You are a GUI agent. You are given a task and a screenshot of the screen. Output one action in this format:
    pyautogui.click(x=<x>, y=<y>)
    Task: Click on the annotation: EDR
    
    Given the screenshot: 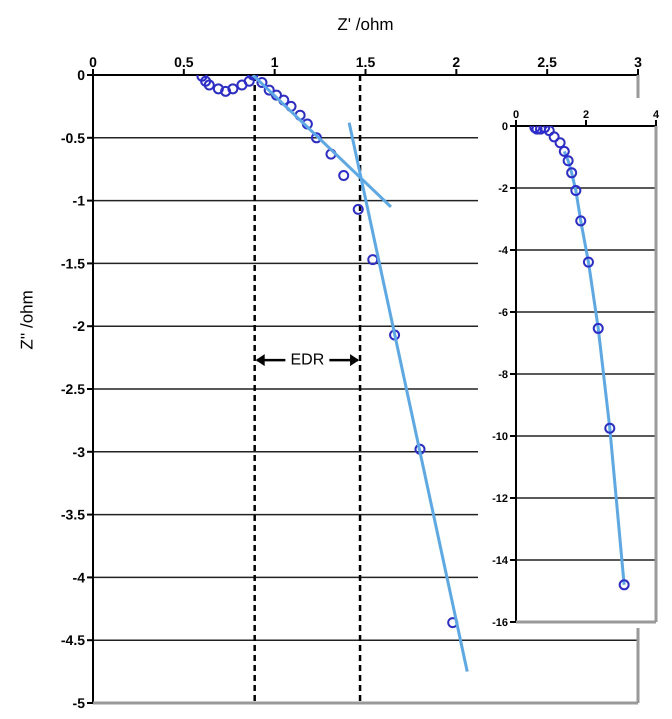 What is the action you would take?
    pyautogui.click(x=307, y=360)
    